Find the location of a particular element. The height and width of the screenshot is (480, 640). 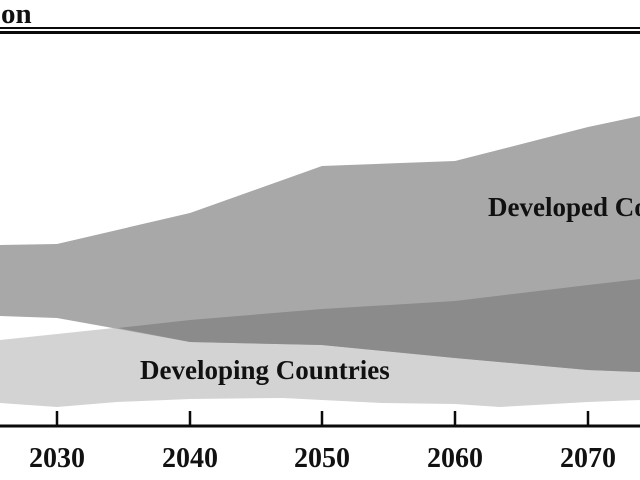

top-rule-thin is located at coordinates (320, 28).